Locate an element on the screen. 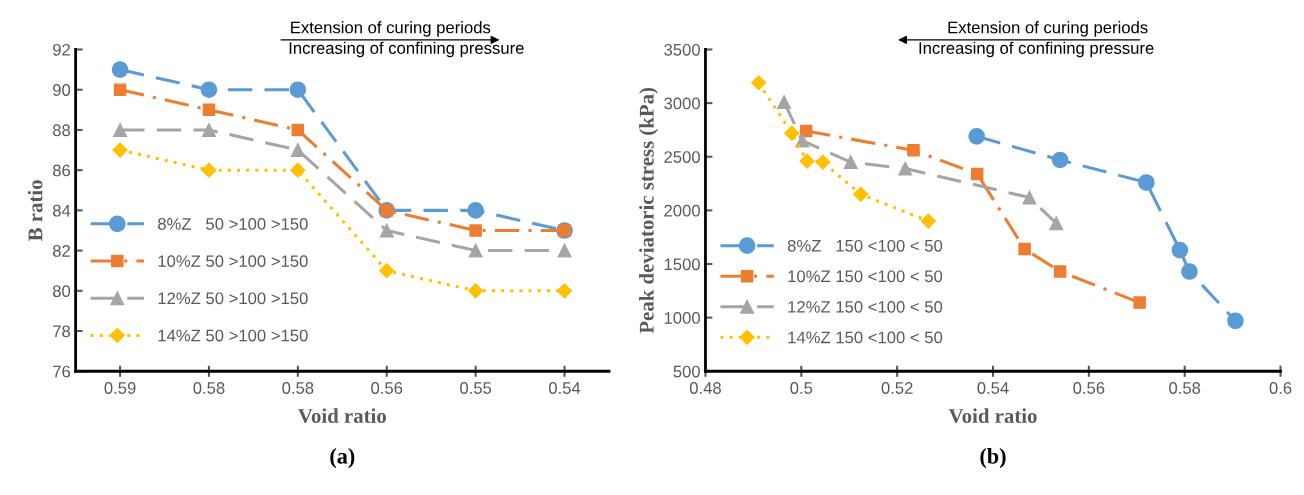 The image size is (1304, 495). text: (b) is located at coordinates (993, 458).